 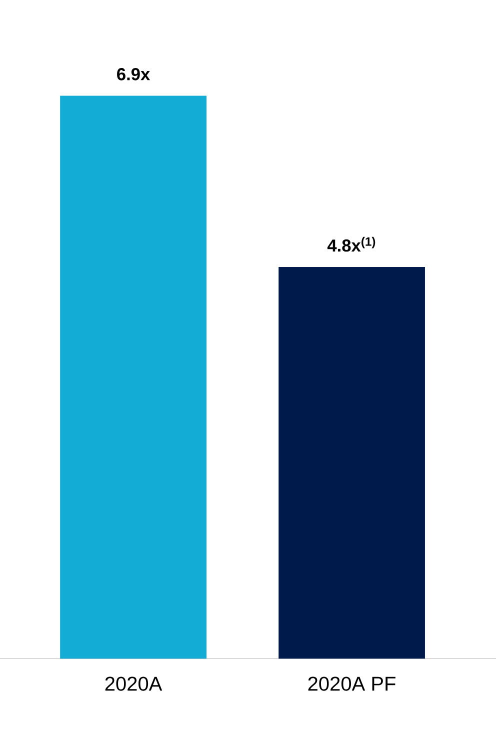 What do you see at coordinates (133, 74) in the screenshot?
I see `data-label: 6.9x` at bounding box center [133, 74].